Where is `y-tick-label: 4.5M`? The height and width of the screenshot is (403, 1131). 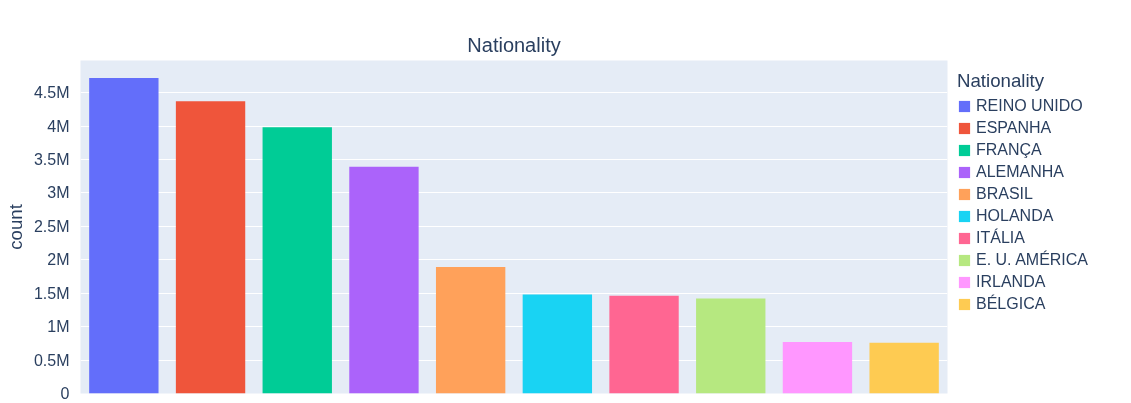
y-tick-label: 4.5M is located at coordinates (51, 93).